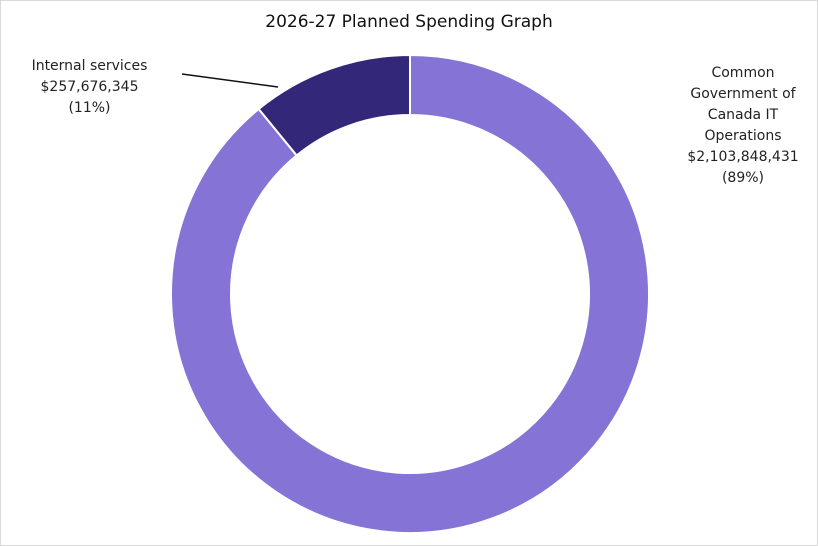 This screenshot has height=546, width=818. I want to click on label-percent: (11%), so click(89, 108).